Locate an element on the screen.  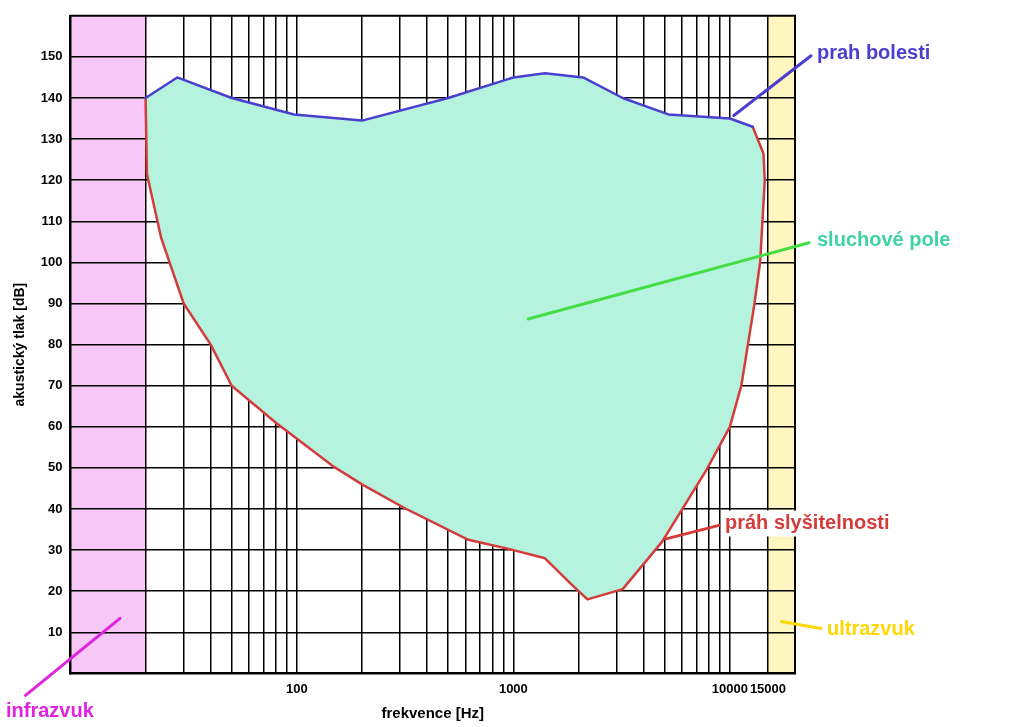
y-tick-label: 70 is located at coordinates (55, 385).